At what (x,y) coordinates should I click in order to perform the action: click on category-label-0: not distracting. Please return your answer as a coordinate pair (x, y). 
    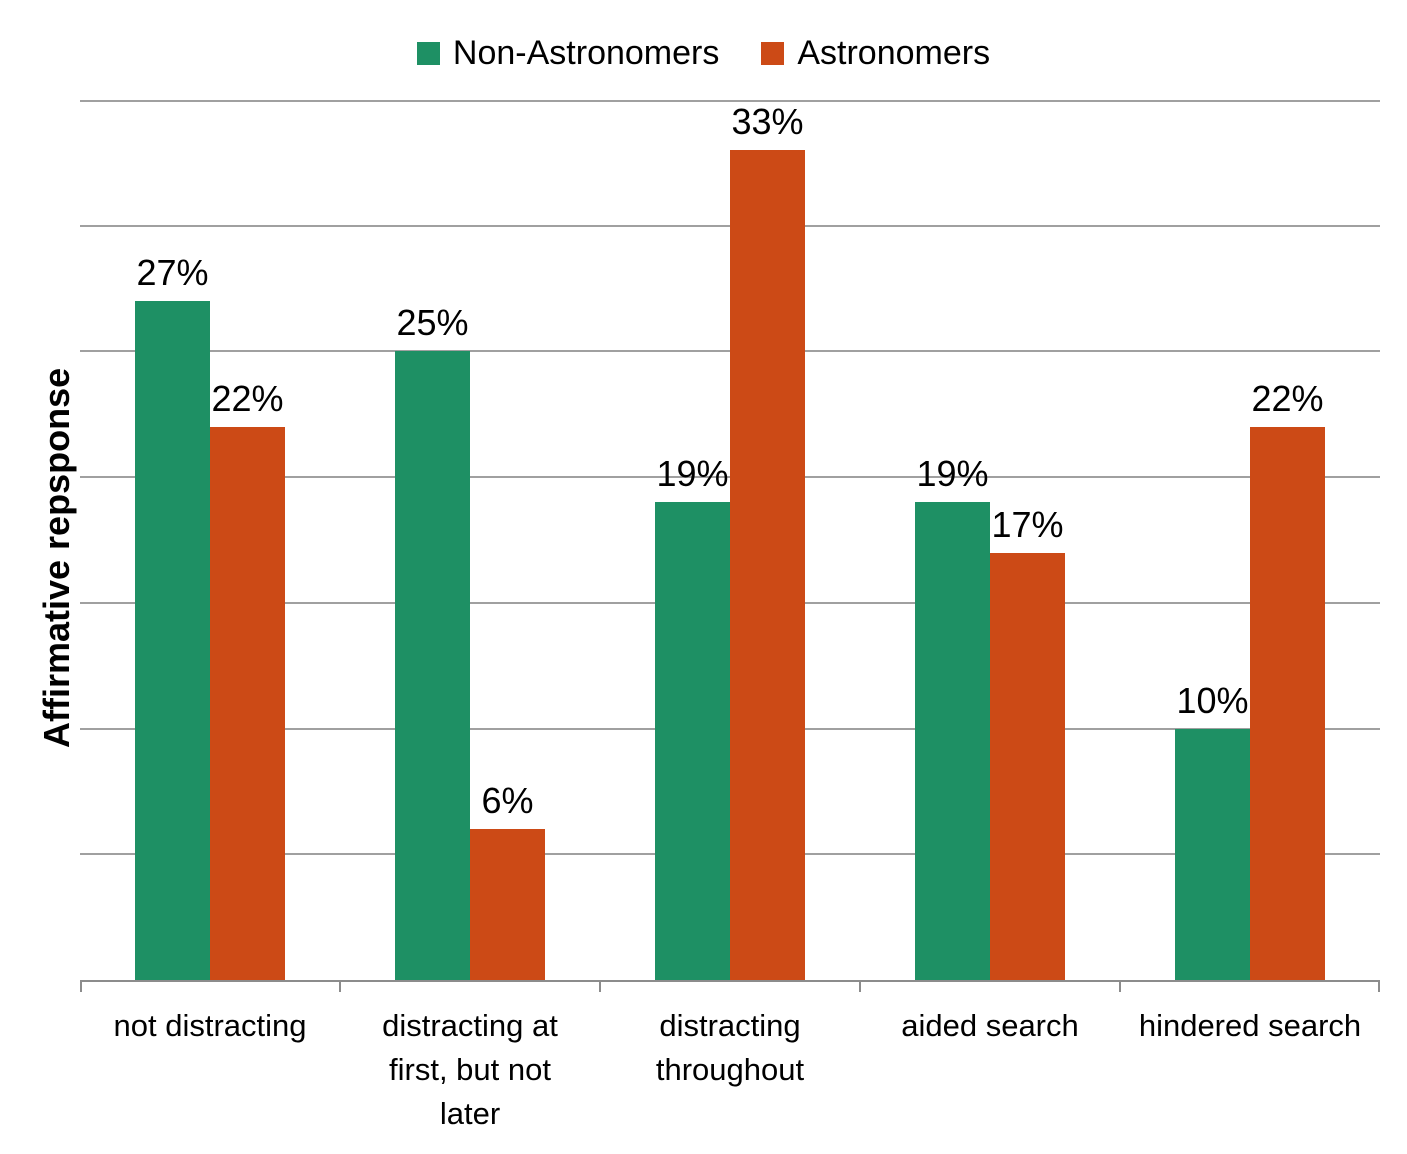
    Looking at the image, I should click on (210, 1070).